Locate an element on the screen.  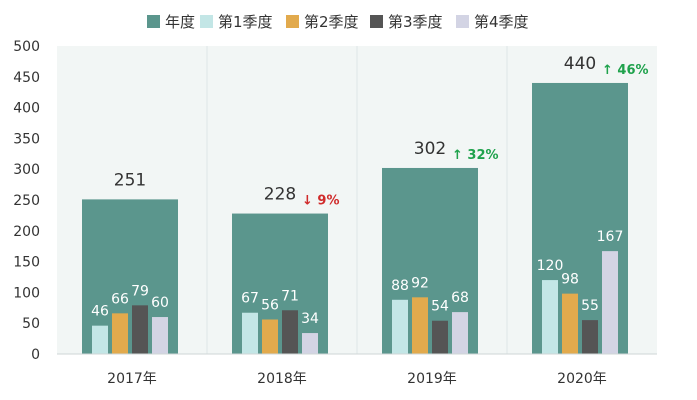
y-tick-label: 150 is located at coordinates (26, 263).